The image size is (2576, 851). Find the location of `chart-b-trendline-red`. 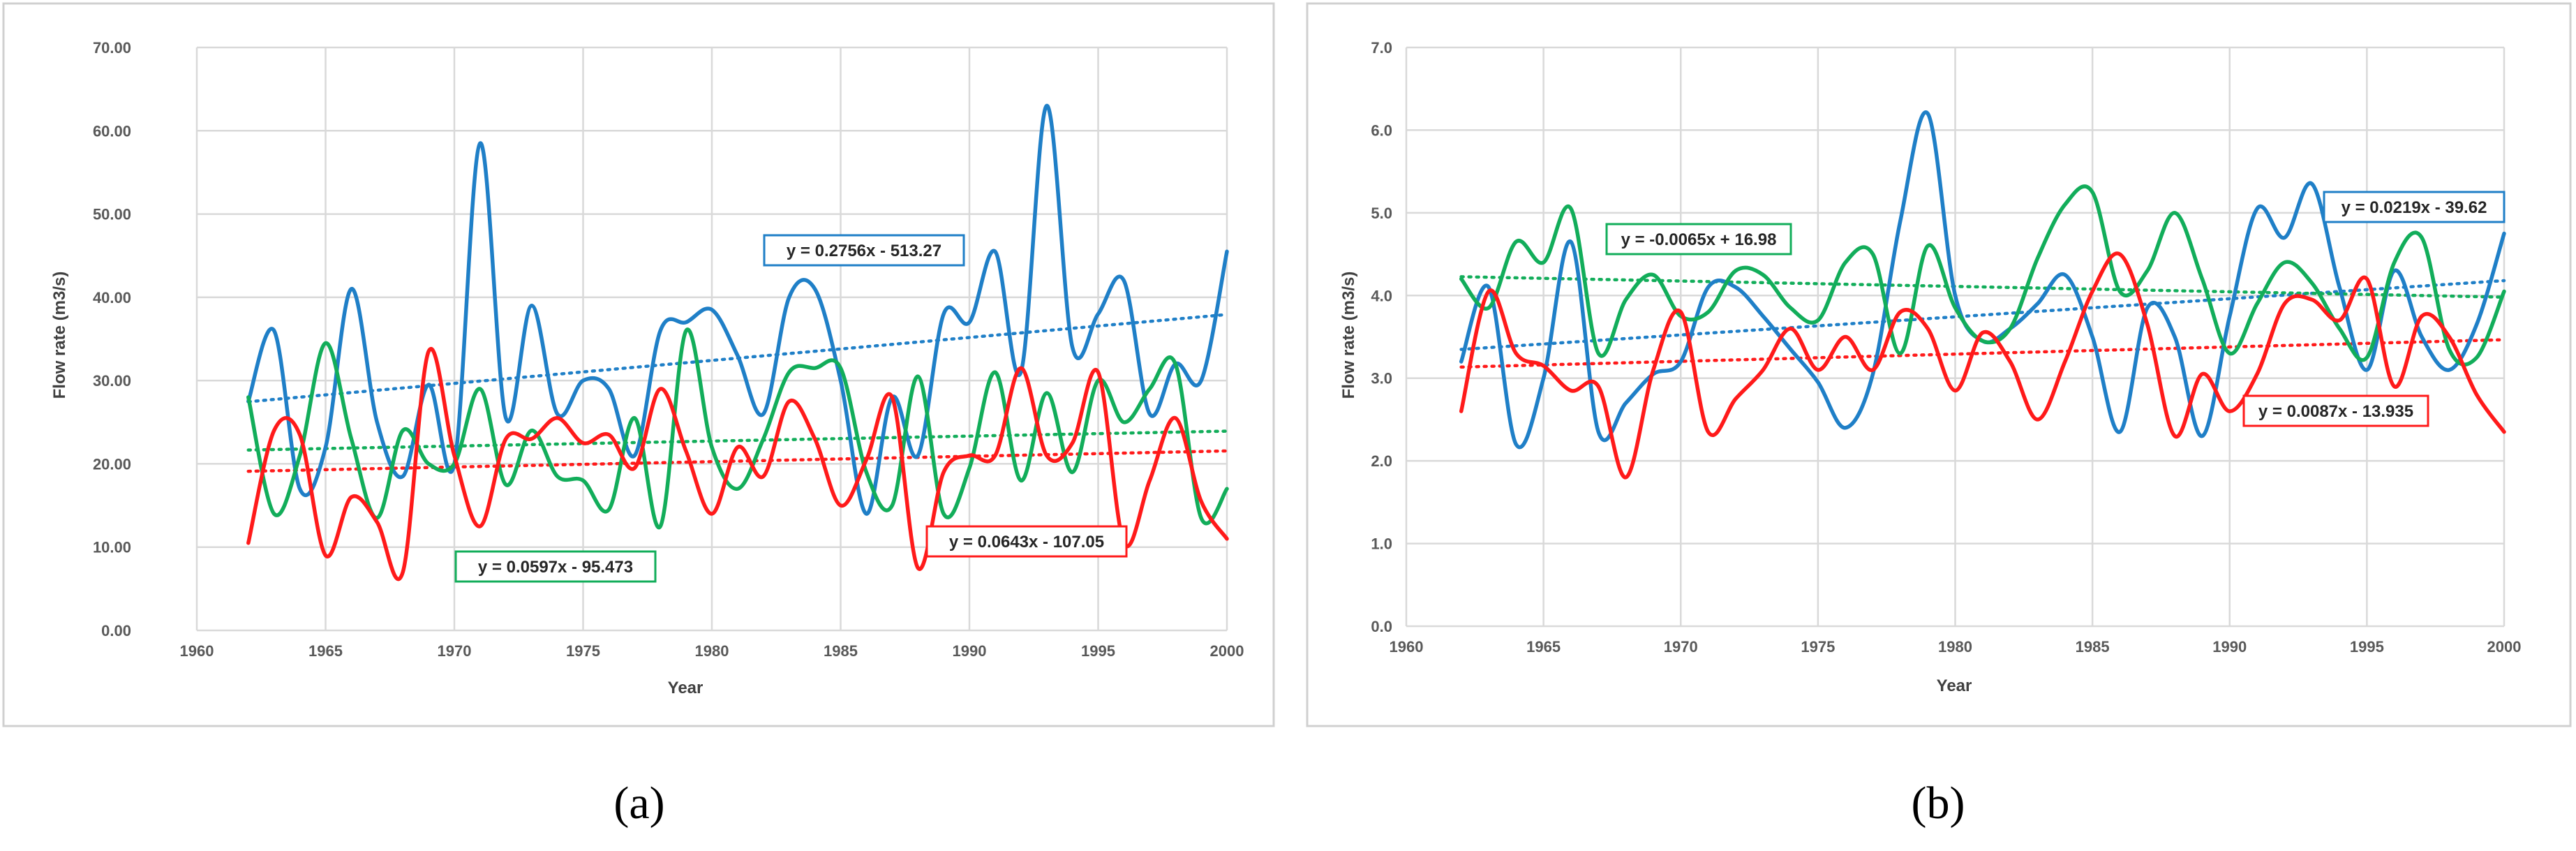

chart-b-trendline-red is located at coordinates (1982, 353).